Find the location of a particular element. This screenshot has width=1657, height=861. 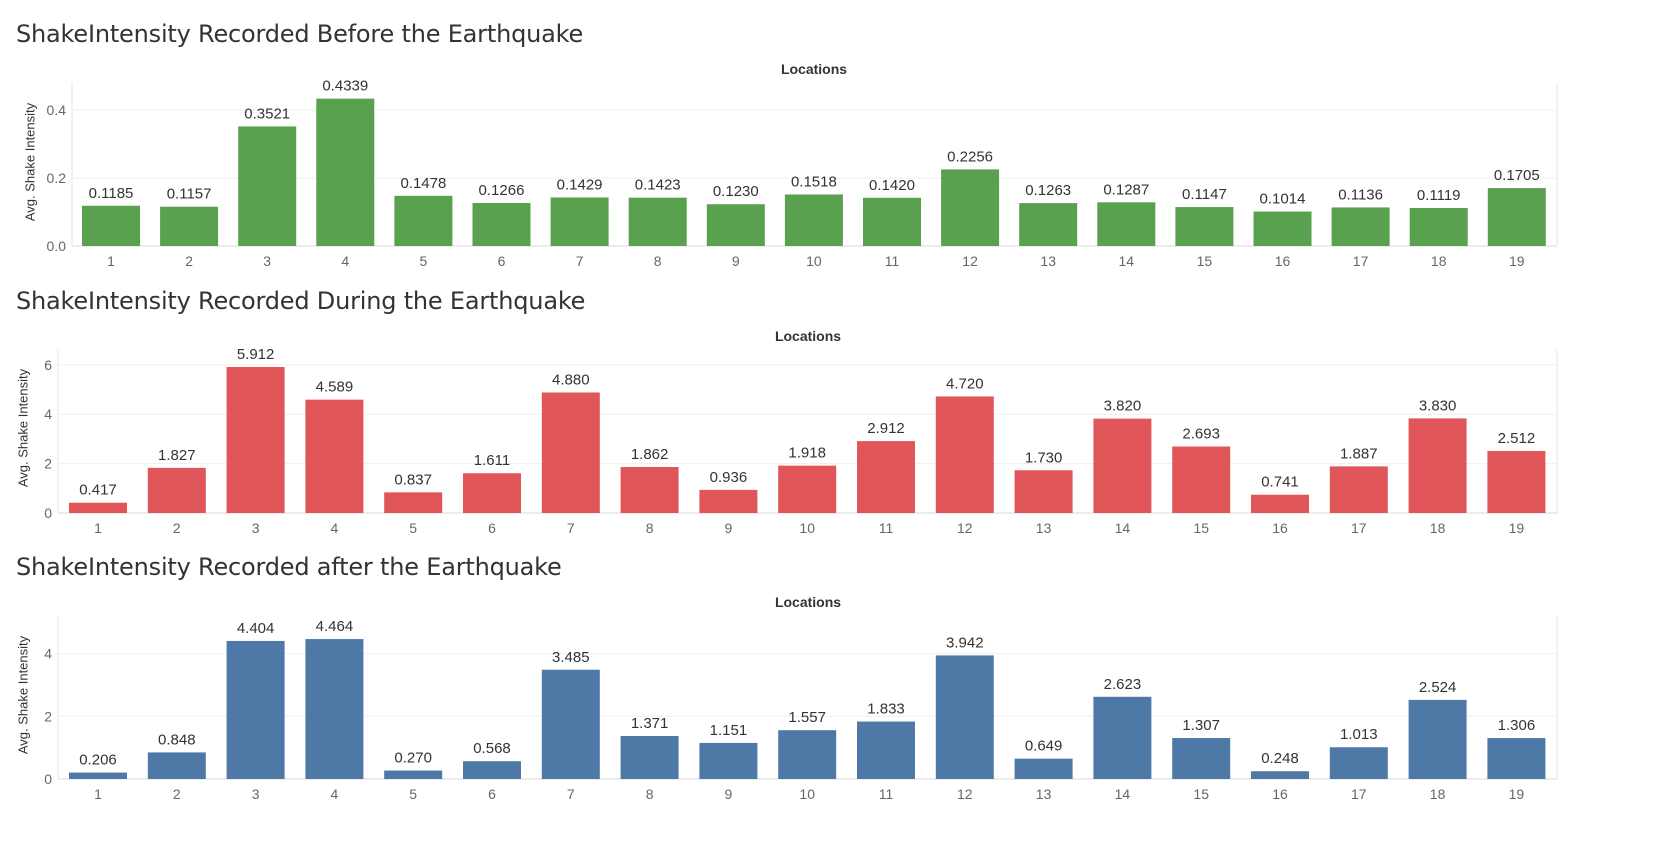

data-label: 1.371 is located at coordinates (650, 723).